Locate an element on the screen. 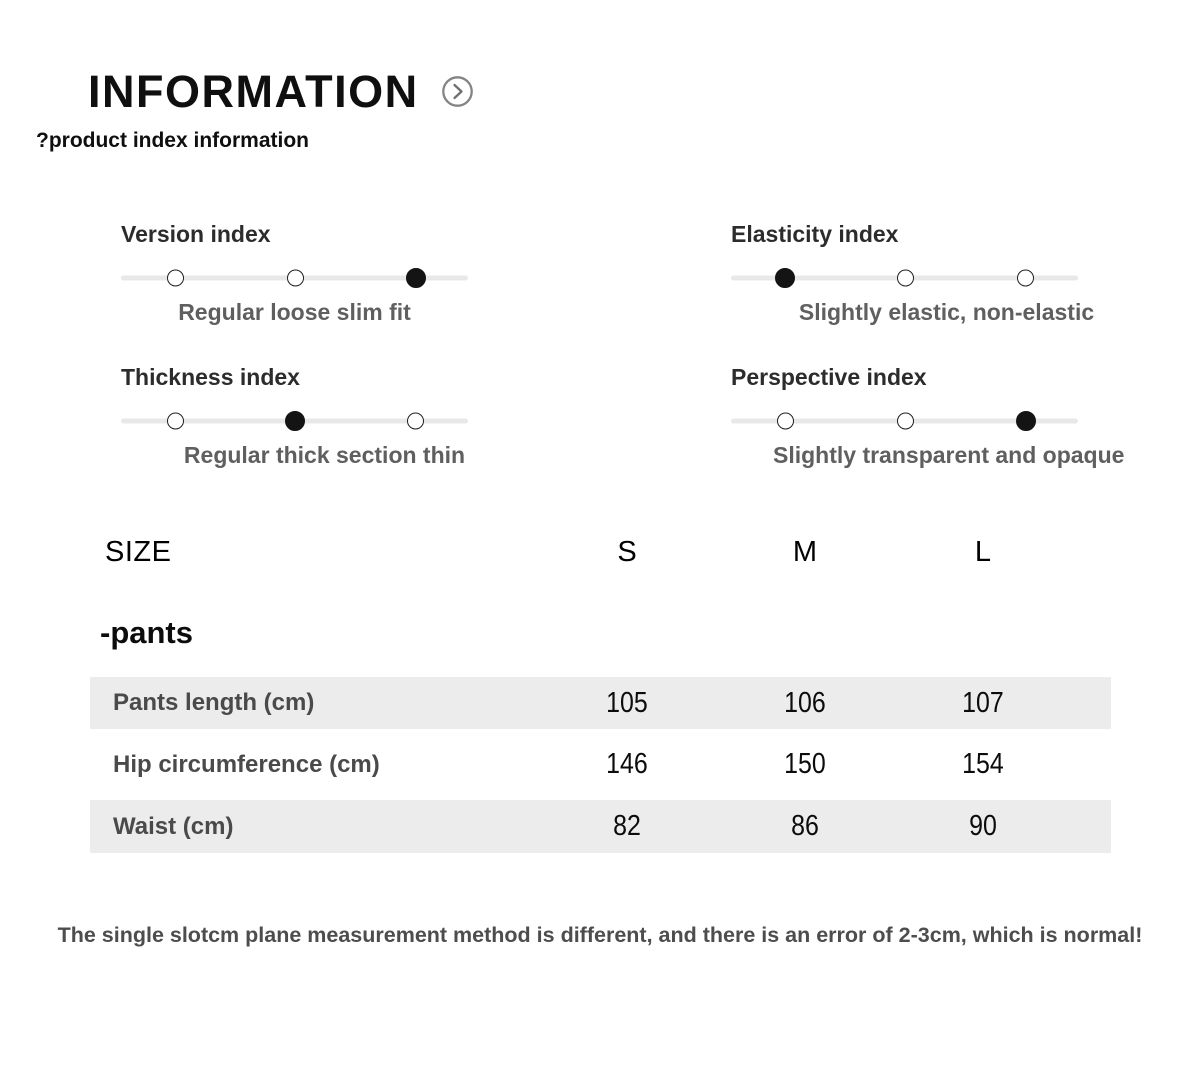 The width and height of the screenshot is (1200, 1088). cell-value: 150 is located at coordinates (805, 764).